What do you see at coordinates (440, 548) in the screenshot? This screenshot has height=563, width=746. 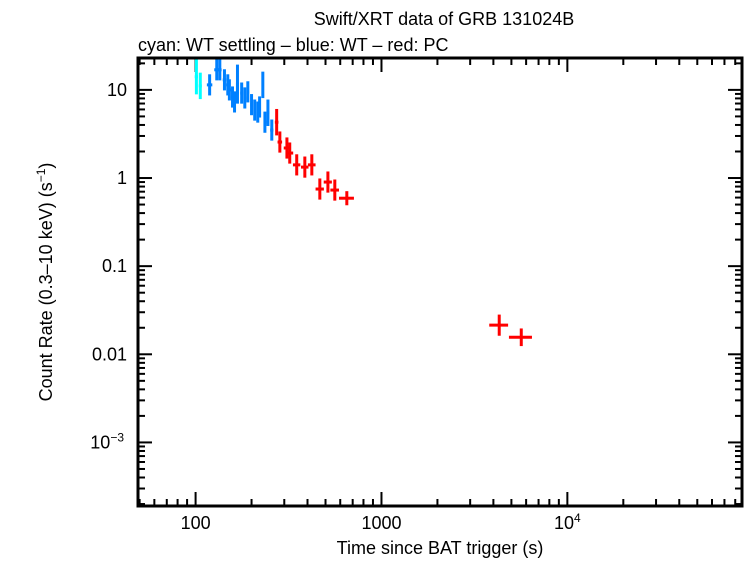 I see `x-axis-label: Time since BAT trigger (s)` at bounding box center [440, 548].